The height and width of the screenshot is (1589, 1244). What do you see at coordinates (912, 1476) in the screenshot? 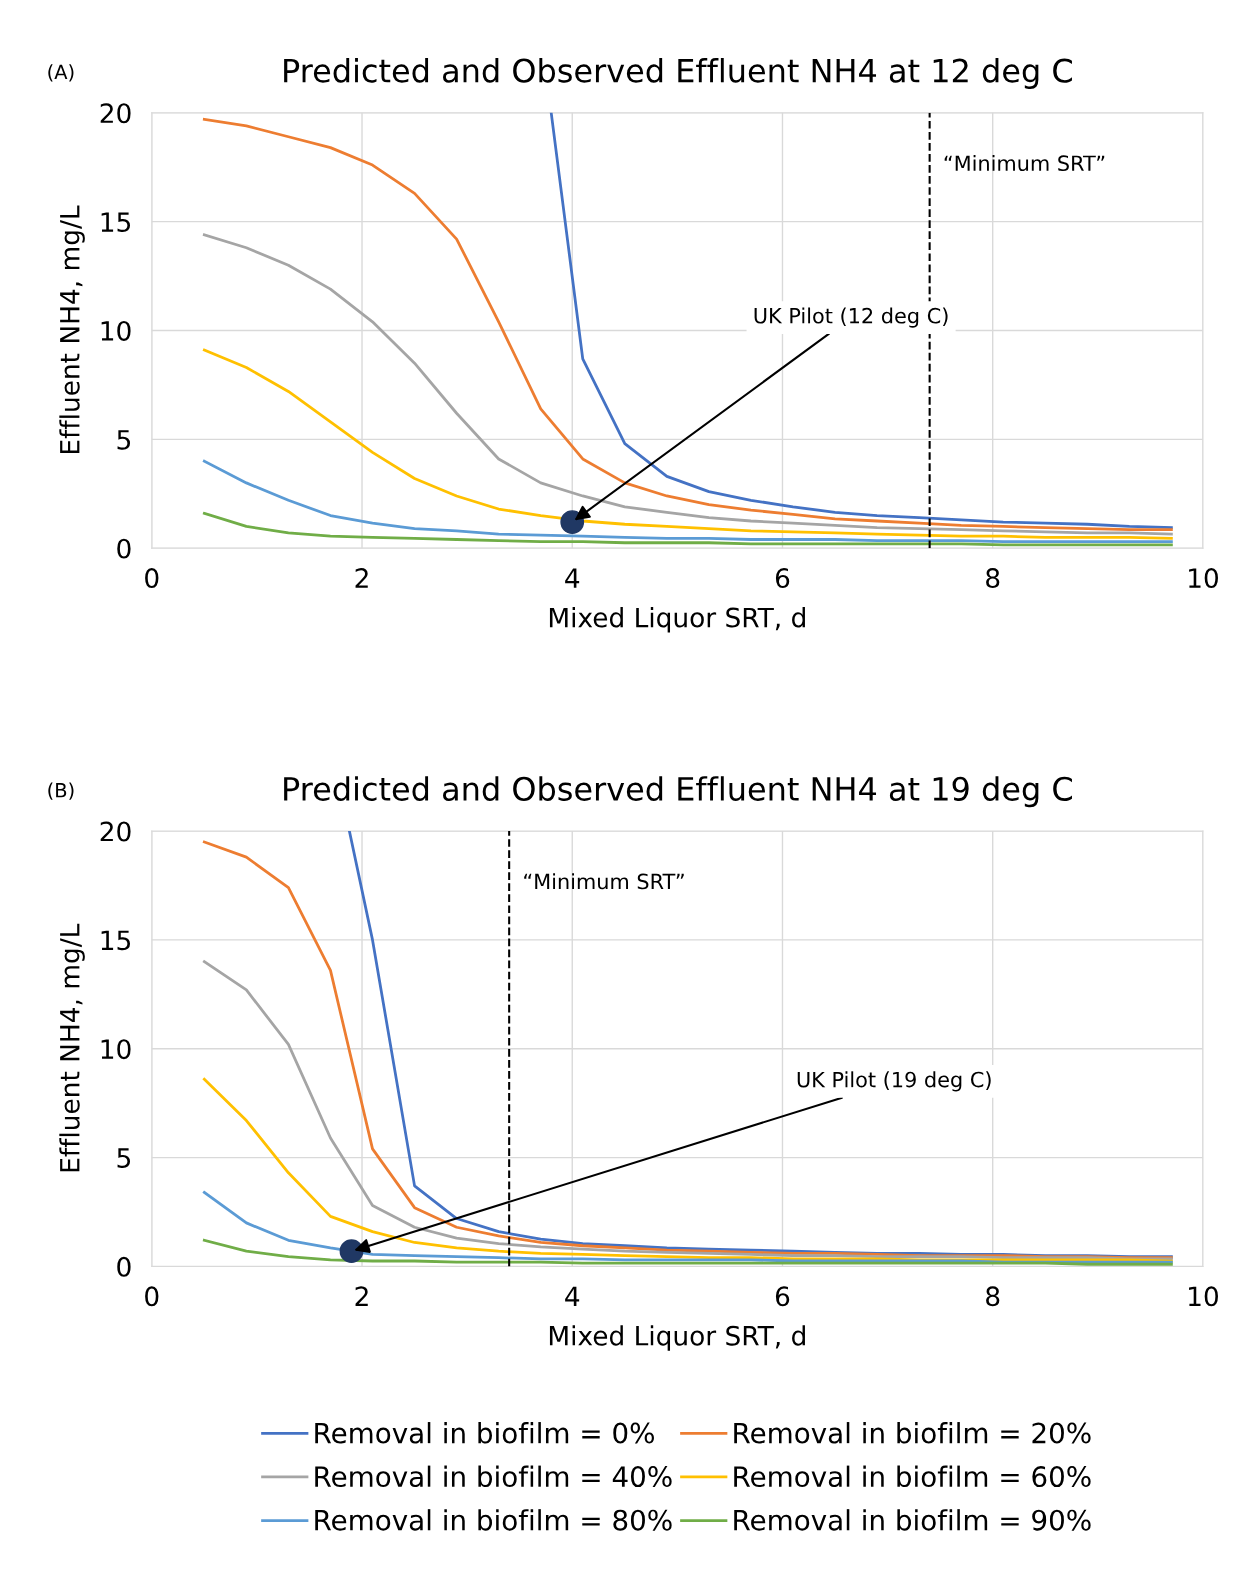
I see `legend-label: Removal in biofilm = 60%` at bounding box center [912, 1476].